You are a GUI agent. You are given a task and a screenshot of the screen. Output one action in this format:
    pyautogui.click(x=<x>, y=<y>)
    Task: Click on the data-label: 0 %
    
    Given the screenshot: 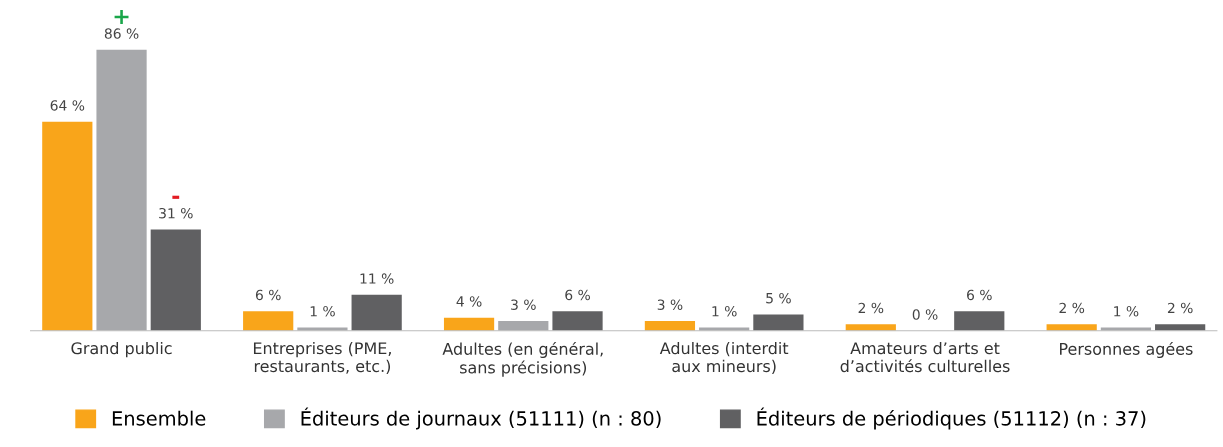 What is the action you would take?
    pyautogui.click(x=925, y=314)
    